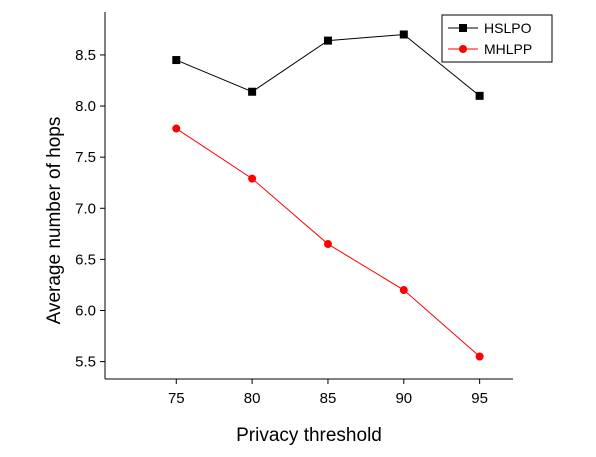  I want to click on y-tick-label: 7.0, so click(85, 208).